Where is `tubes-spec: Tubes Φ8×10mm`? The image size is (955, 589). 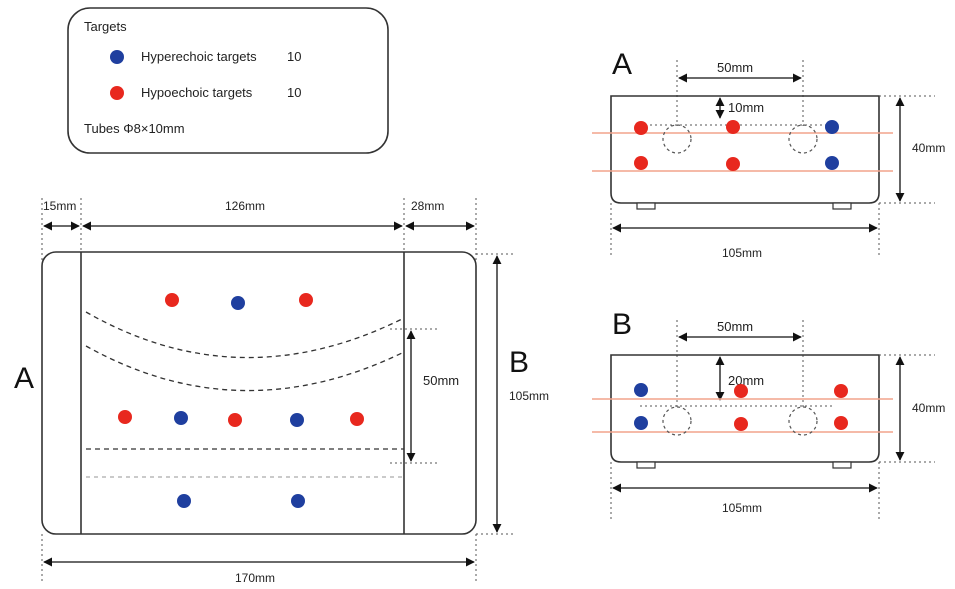
tubes-spec: Tubes Φ8×10mm is located at coordinates (134, 128).